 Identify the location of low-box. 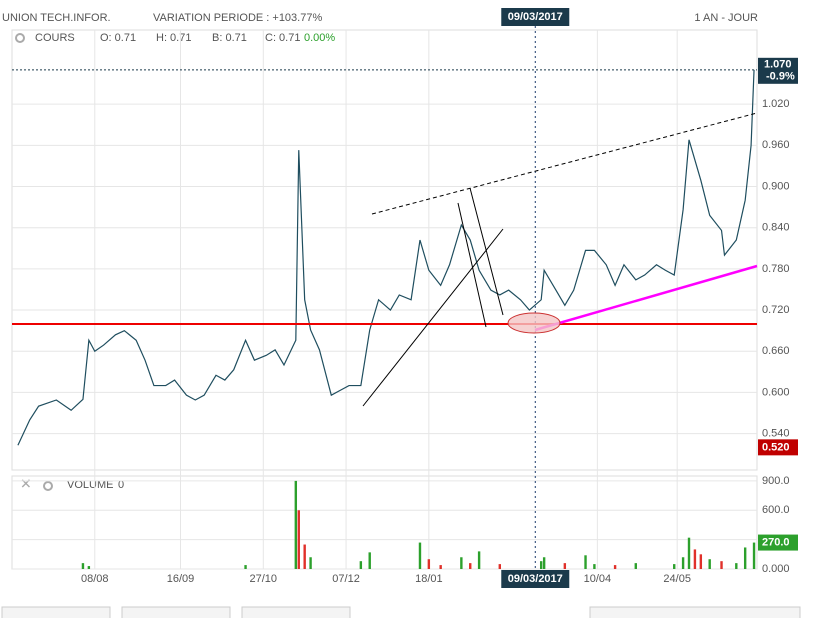
(778, 447).